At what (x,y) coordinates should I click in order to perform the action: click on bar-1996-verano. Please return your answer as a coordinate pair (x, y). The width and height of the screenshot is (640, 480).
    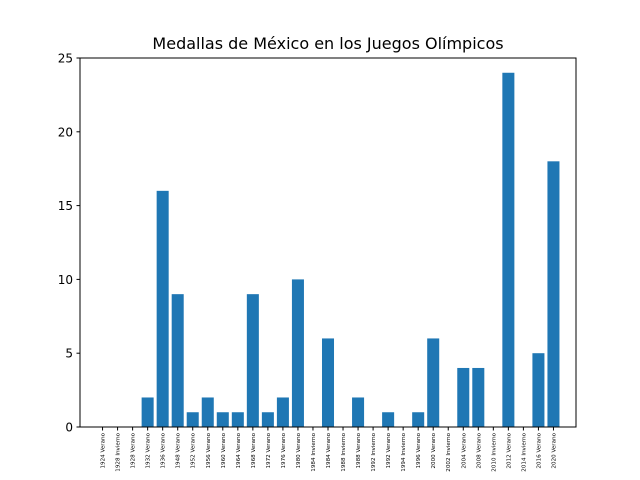
    Looking at the image, I should click on (418, 419).